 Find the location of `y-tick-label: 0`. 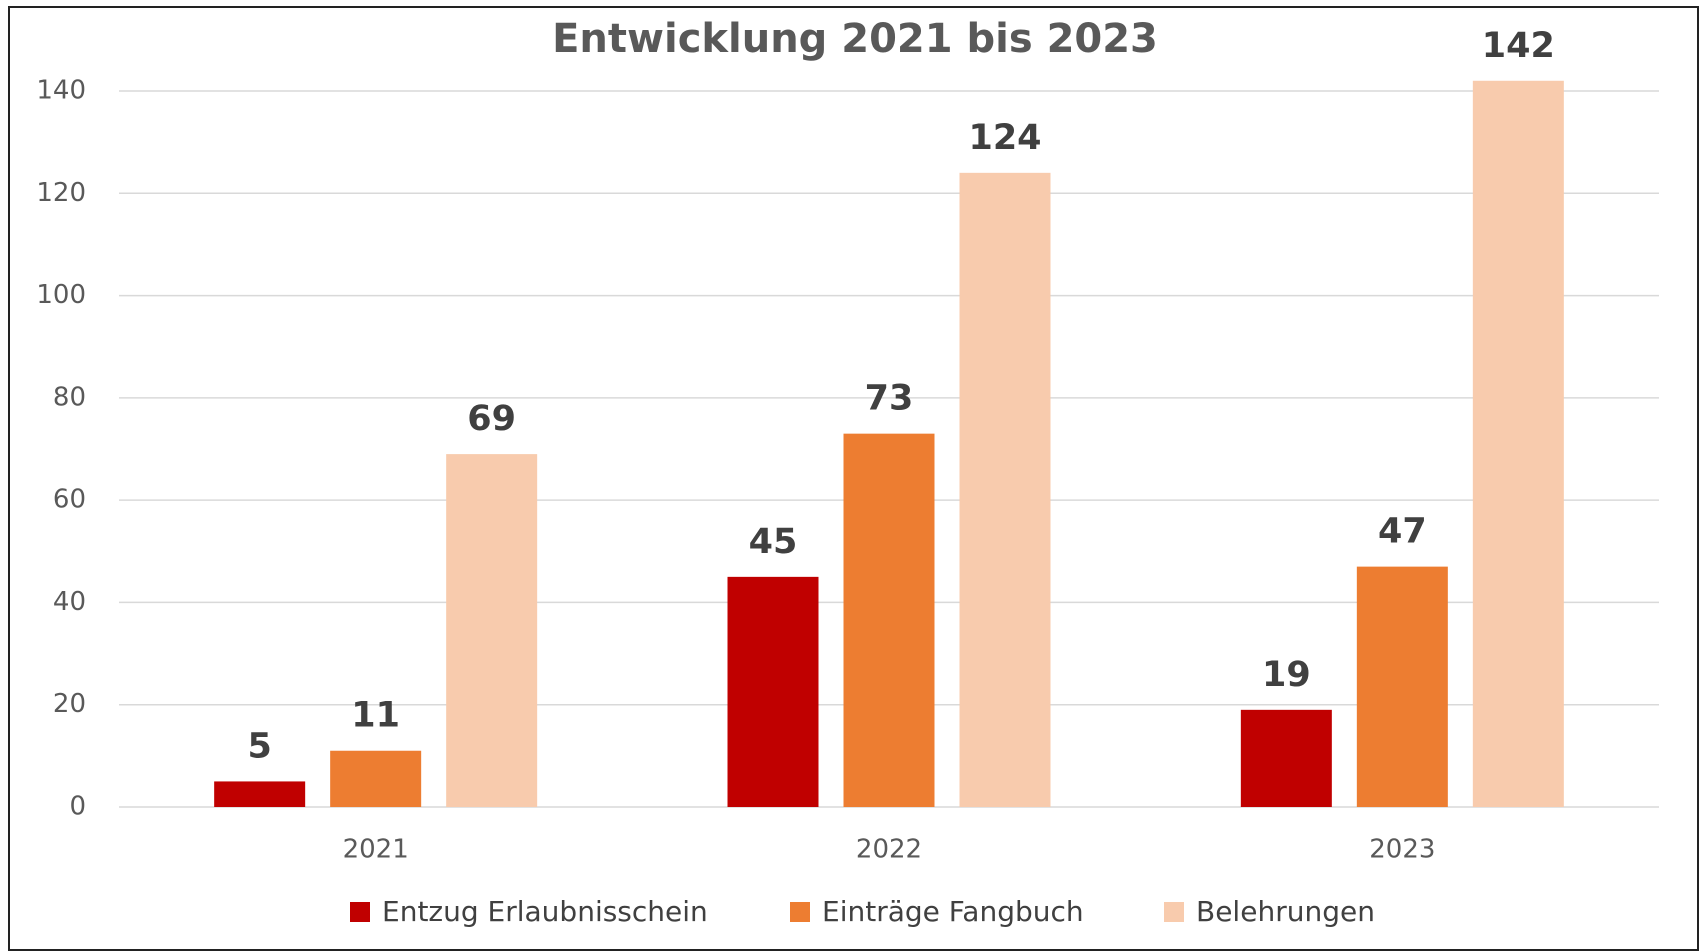

y-tick-label: 0 is located at coordinates (77, 807).